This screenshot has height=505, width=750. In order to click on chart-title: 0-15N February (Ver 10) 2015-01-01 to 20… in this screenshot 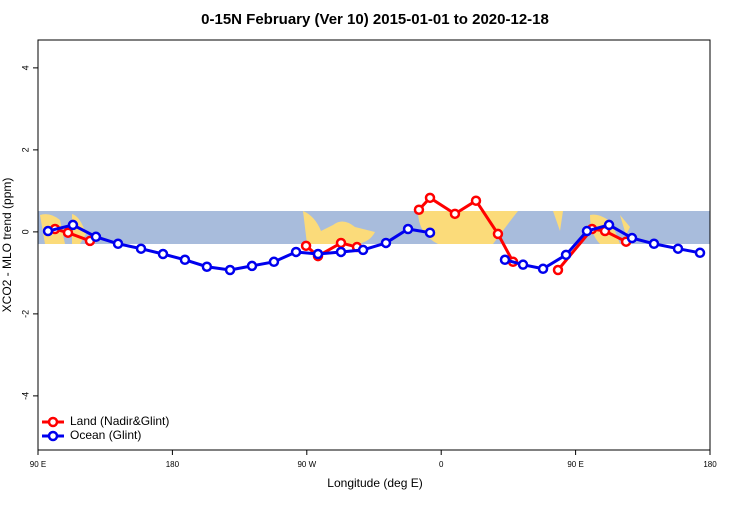, I will do `click(375, 19)`.